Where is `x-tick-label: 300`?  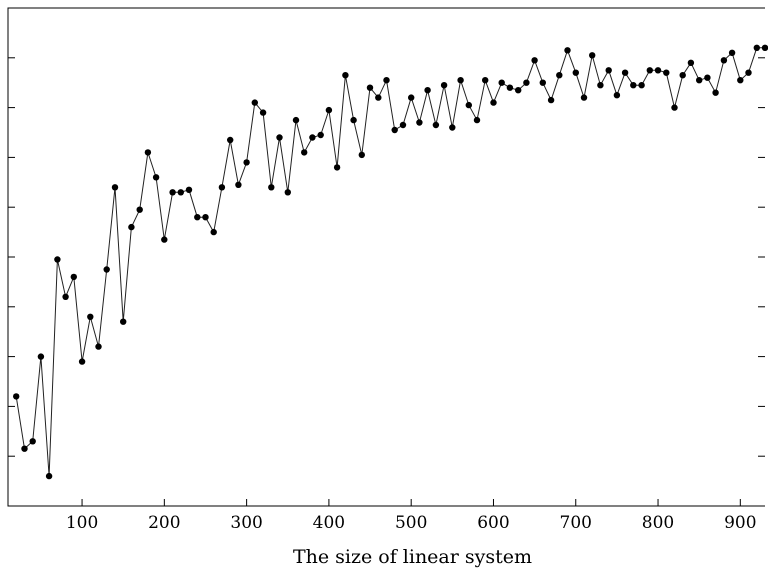 x-tick-label: 300 is located at coordinates (246, 523).